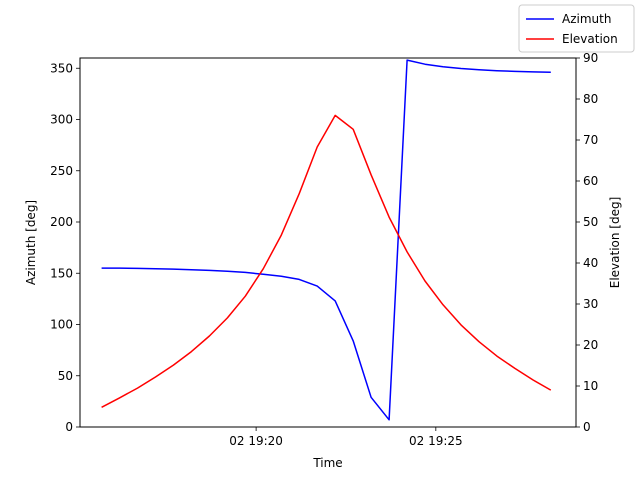 Image resolution: width=640 pixels, height=480 pixels. What do you see at coordinates (327, 463) in the screenshot?
I see `x-axis-label: Time` at bounding box center [327, 463].